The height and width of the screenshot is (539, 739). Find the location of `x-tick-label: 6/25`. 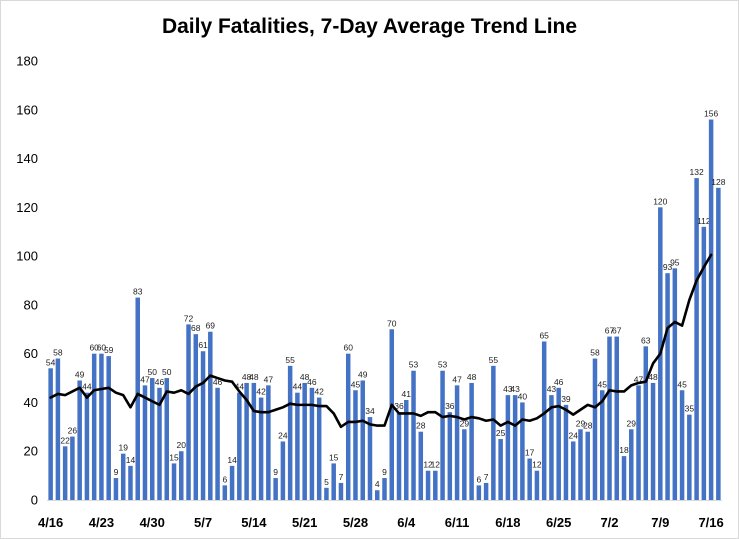

x-tick-label: 6/25 is located at coordinates (558, 522).